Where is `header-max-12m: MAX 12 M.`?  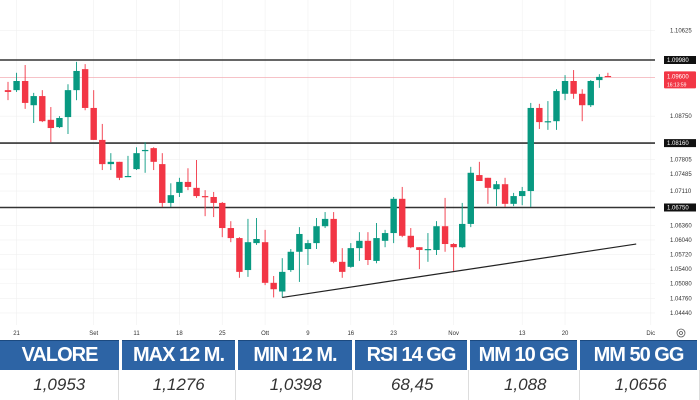 header-max-12m: MAX 12 M. is located at coordinates (178, 355).